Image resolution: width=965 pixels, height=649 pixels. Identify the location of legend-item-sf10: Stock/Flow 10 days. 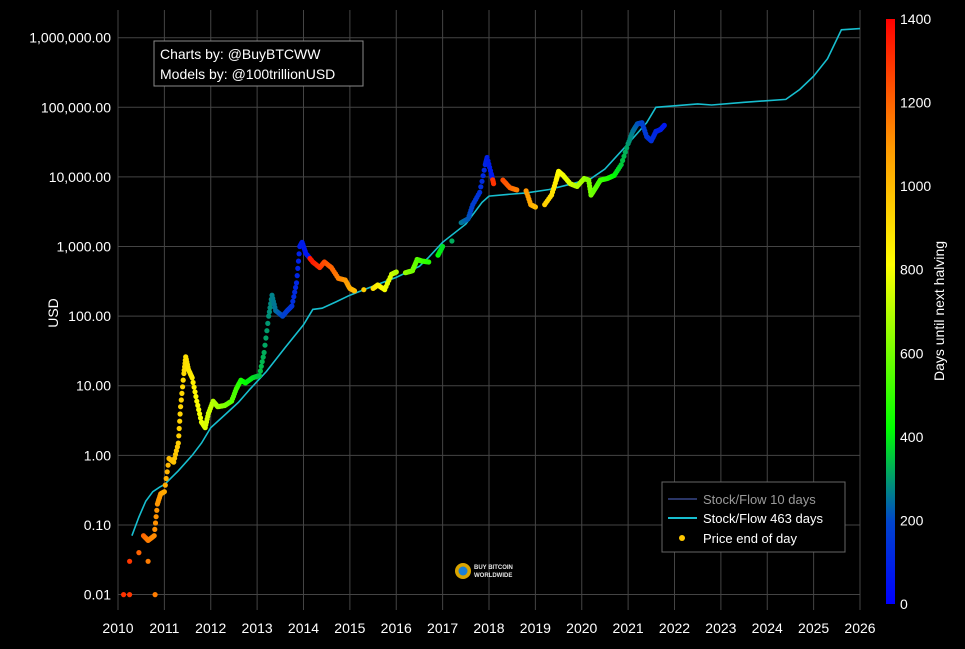
(742, 499).